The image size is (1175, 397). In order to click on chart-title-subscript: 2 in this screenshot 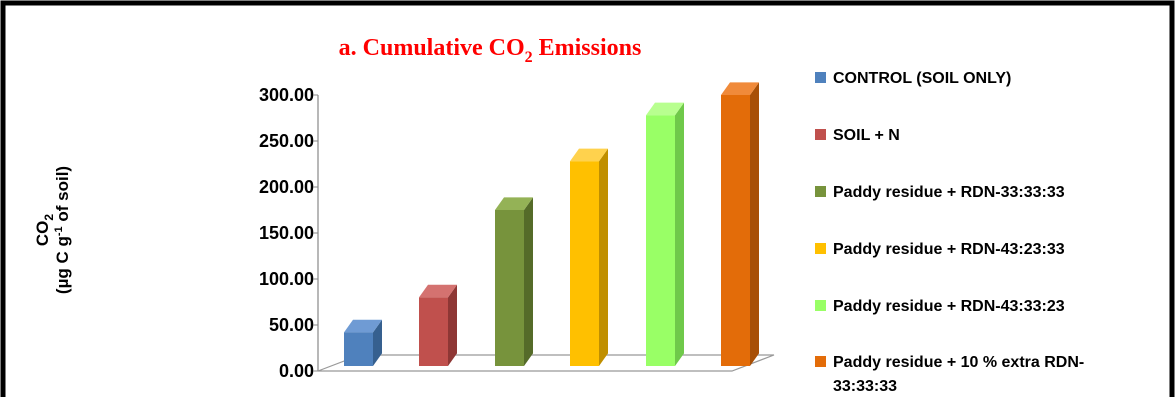, I will do `click(529, 57)`.